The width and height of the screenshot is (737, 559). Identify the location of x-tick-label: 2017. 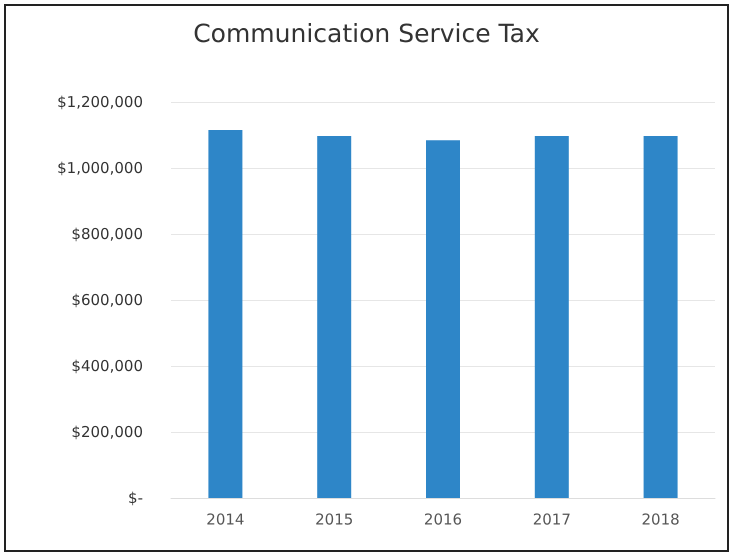
(551, 519).